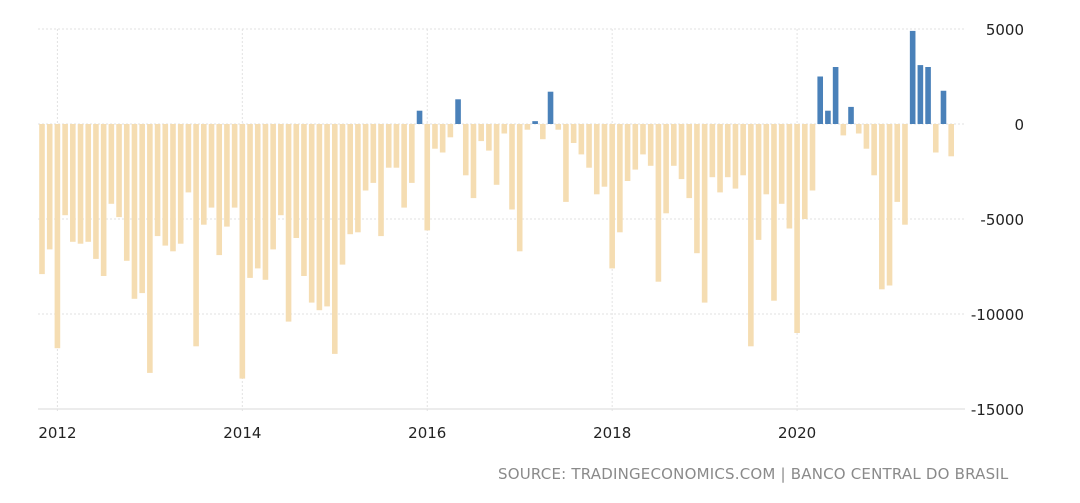 This screenshot has height=503, width=1080. I want to click on x-tick-label: 2016, so click(427, 433).